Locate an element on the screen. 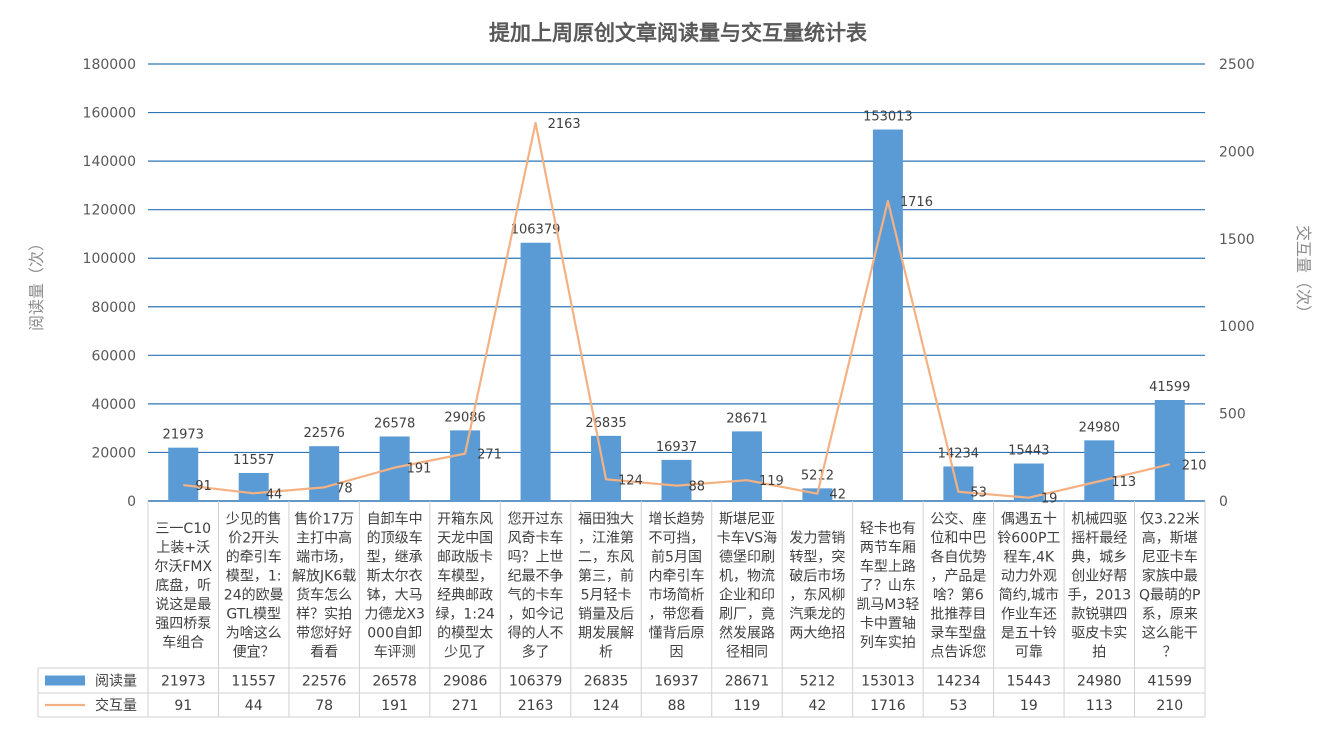 Image resolution: width=1341 pixels, height=743 pixels. category-label-line: 摇杆最经 is located at coordinates (1099, 539).